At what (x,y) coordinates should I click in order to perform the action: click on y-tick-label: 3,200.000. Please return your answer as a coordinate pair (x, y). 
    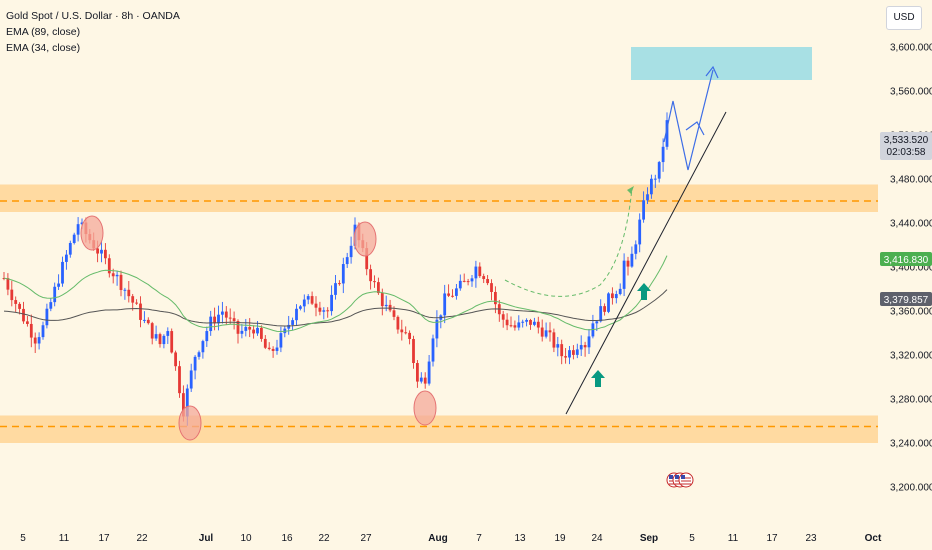
    Looking at the image, I should click on (911, 488).